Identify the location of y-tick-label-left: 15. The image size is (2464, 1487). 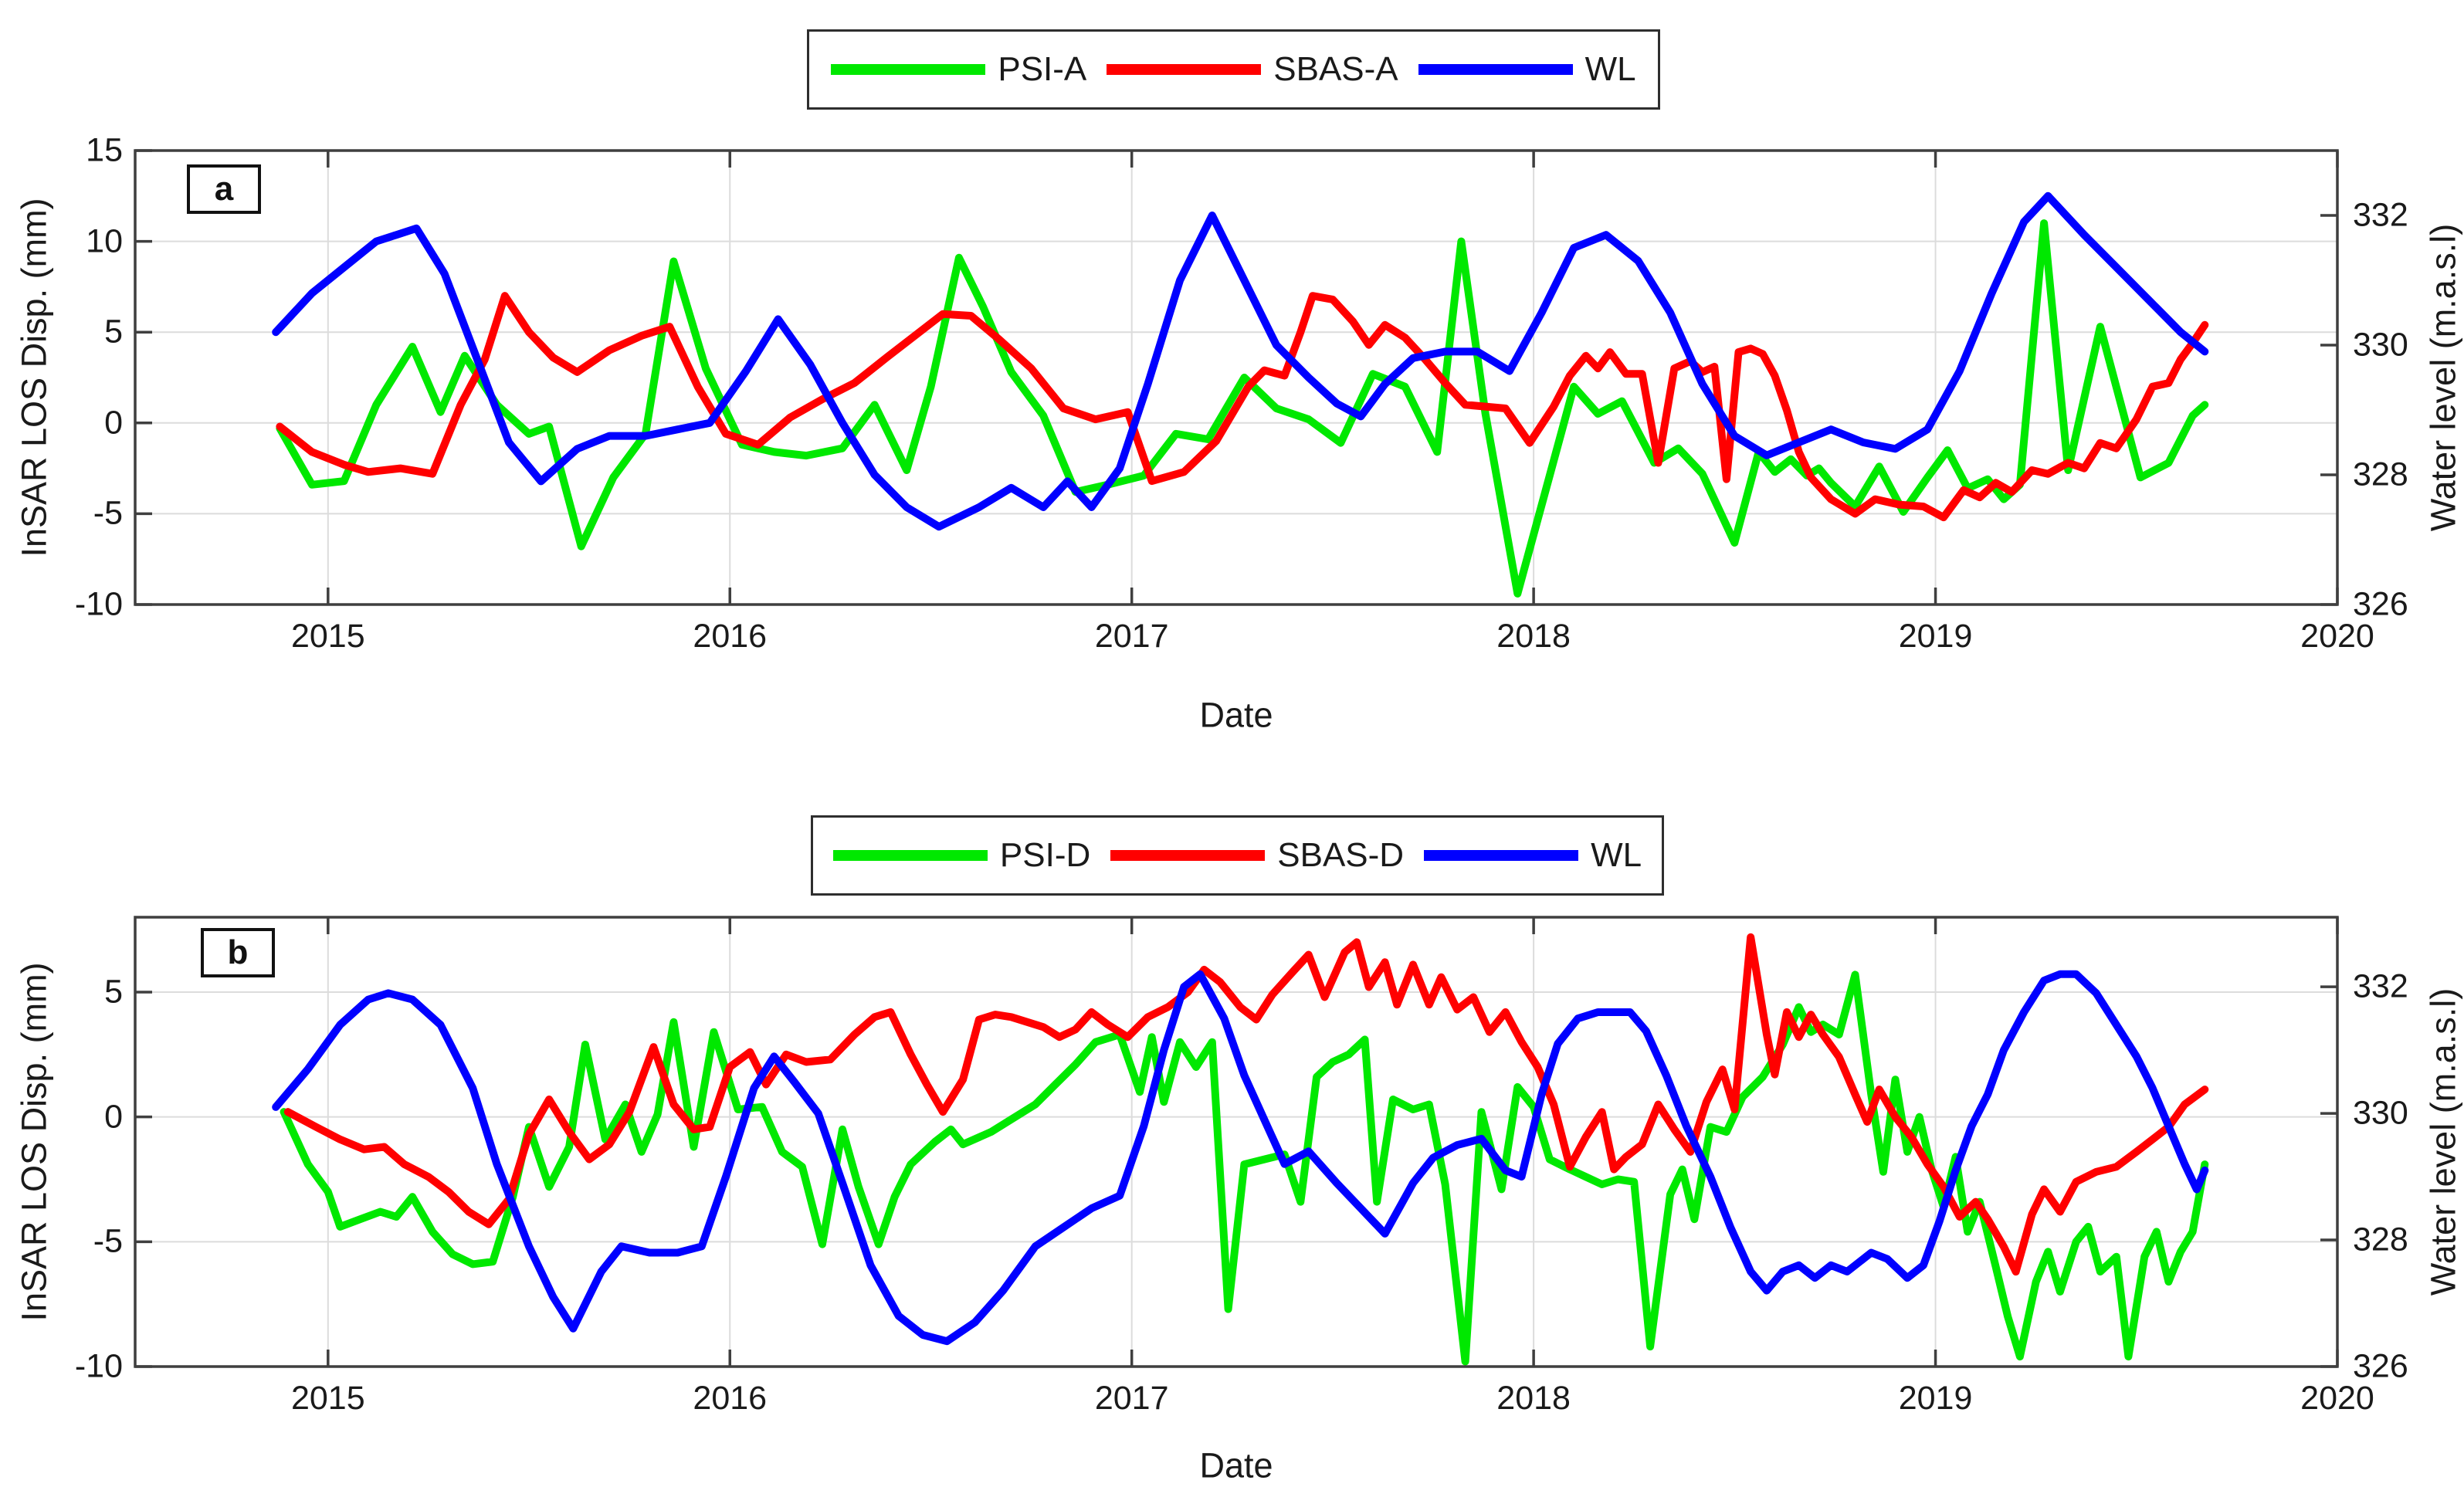
(104, 150).